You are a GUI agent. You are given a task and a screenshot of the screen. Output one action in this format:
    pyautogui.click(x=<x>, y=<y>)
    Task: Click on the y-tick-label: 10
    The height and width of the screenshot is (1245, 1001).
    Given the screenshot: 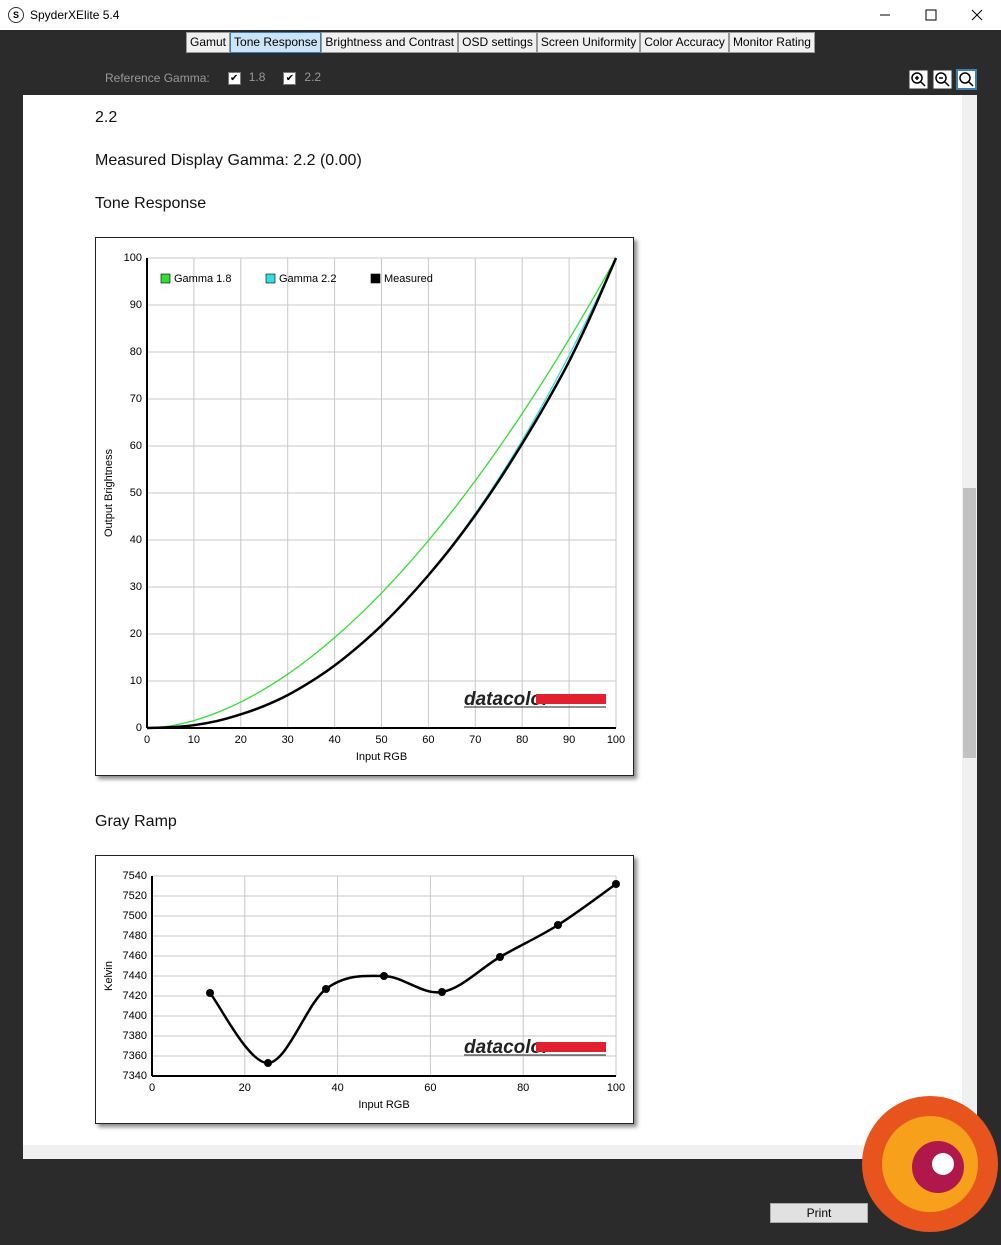 What is the action you would take?
    pyautogui.click(x=136, y=681)
    